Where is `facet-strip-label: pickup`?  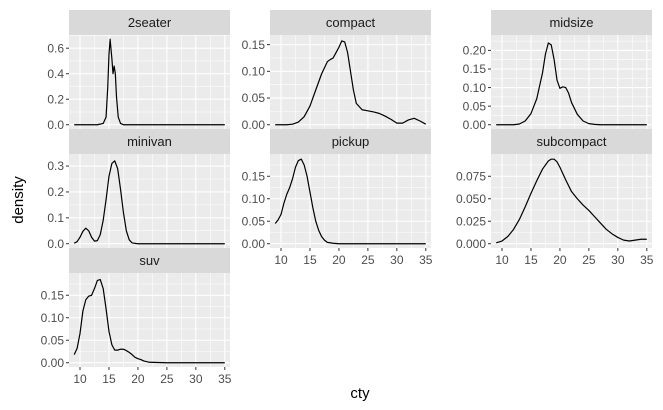
facet-strip-label: pickup is located at coordinates (351, 141).